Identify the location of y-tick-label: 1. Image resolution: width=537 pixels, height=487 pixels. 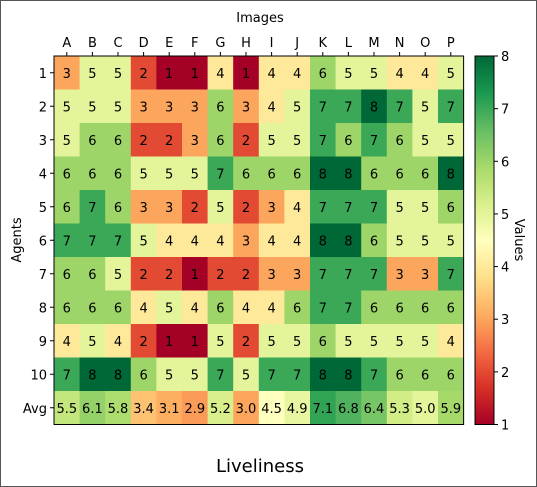
(43, 74).